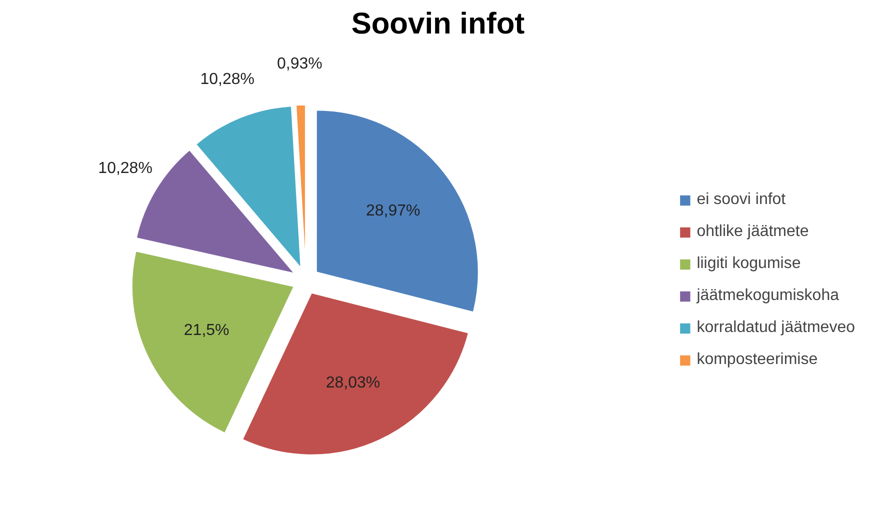 The height and width of the screenshot is (532, 882). I want to click on legend-label: liigiti kogumise, so click(748, 264).